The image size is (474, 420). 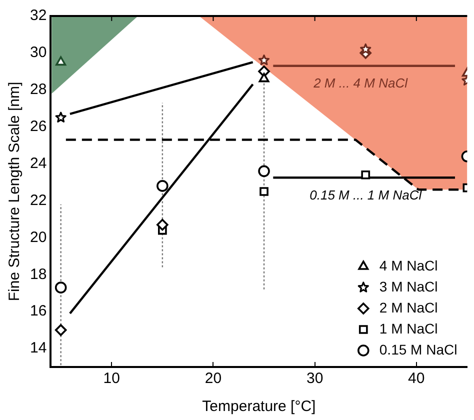 I want to click on legend-label: 0.15 M NaCl, so click(x=418, y=349).